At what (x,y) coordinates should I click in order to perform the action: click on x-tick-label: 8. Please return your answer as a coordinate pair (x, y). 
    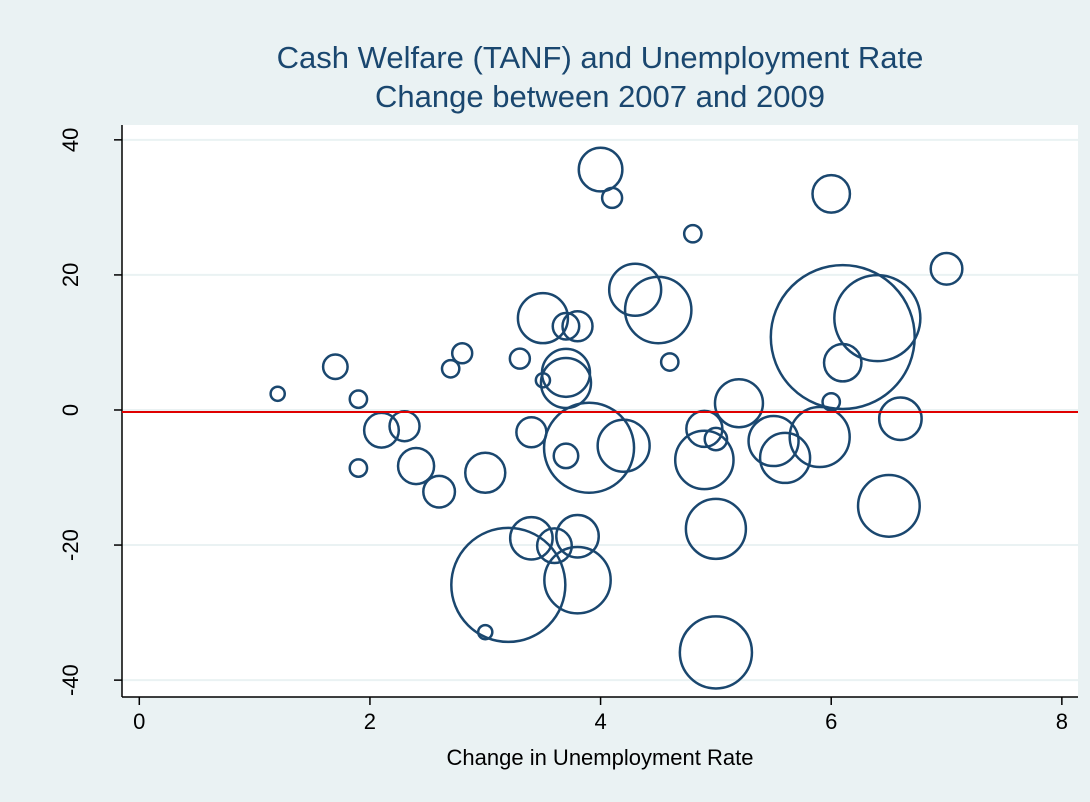
    Looking at the image, I should click on (1062, 721).